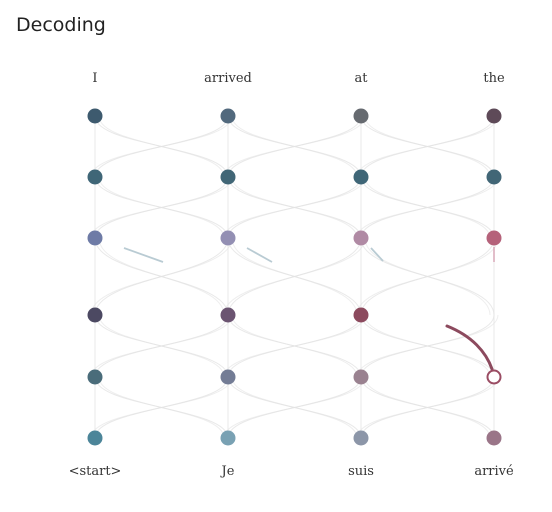 The width and height of the screenshot is (552, 512). Describe the element at coordinates (95, 78) in the screenshot. I see `source-word-i: I` at that location.